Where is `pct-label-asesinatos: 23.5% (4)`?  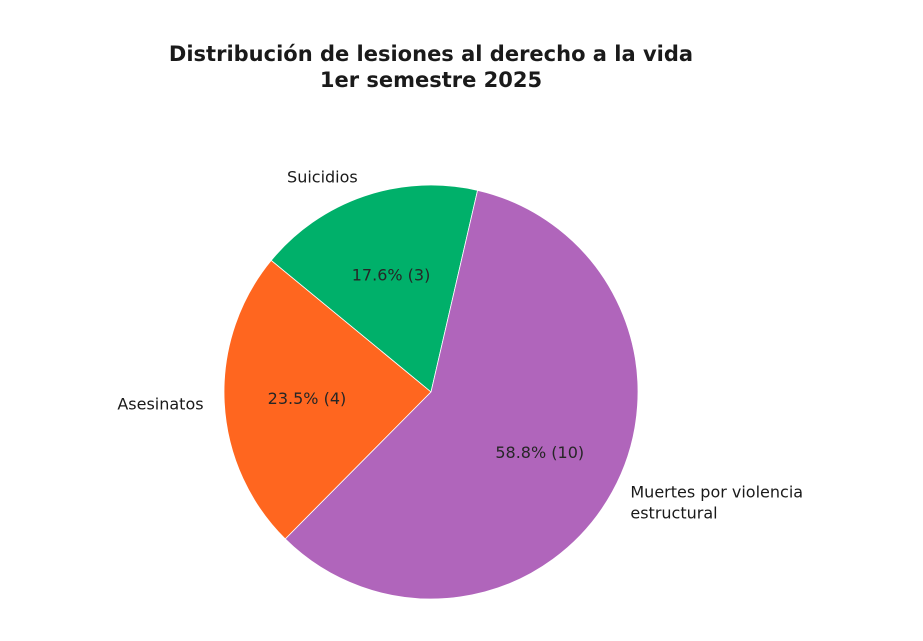 pct-label-asesinatos: 23.5% (4) is located at coordinates (307, 398).